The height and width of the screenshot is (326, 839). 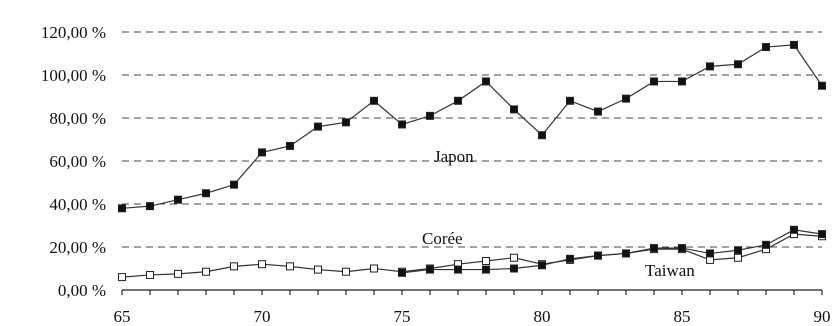 What do you see at coordinates (77, 247) in the screenshot?
I see `y-tick-label: 20,00 %` at bounding box center [77, 247].